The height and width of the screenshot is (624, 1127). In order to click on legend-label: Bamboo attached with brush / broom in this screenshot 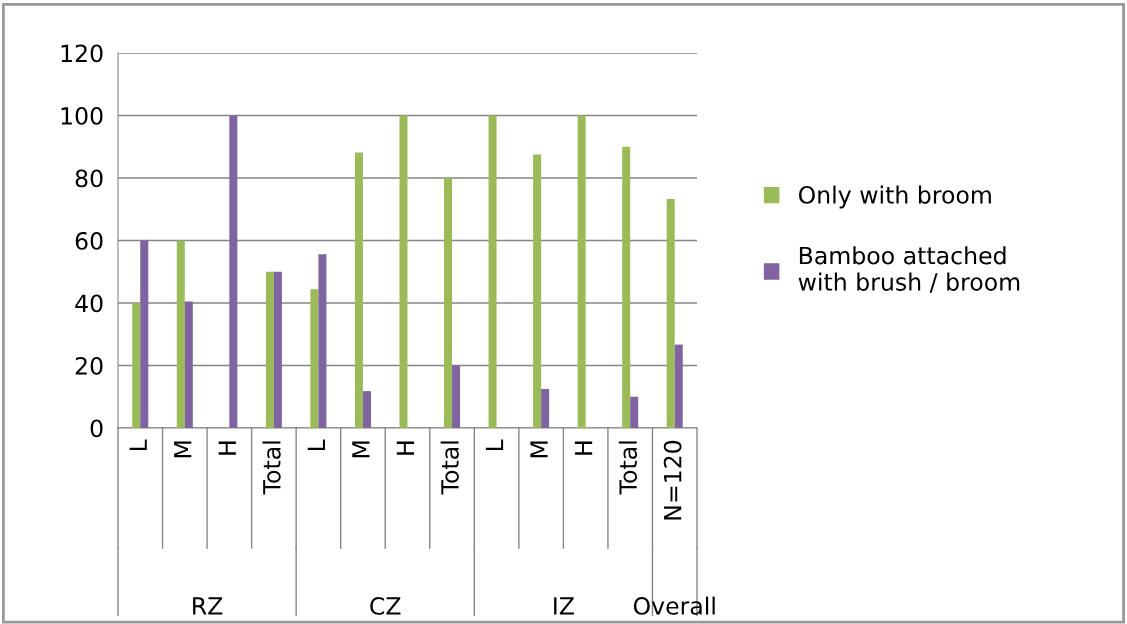, I will do `click(909, 269)`.